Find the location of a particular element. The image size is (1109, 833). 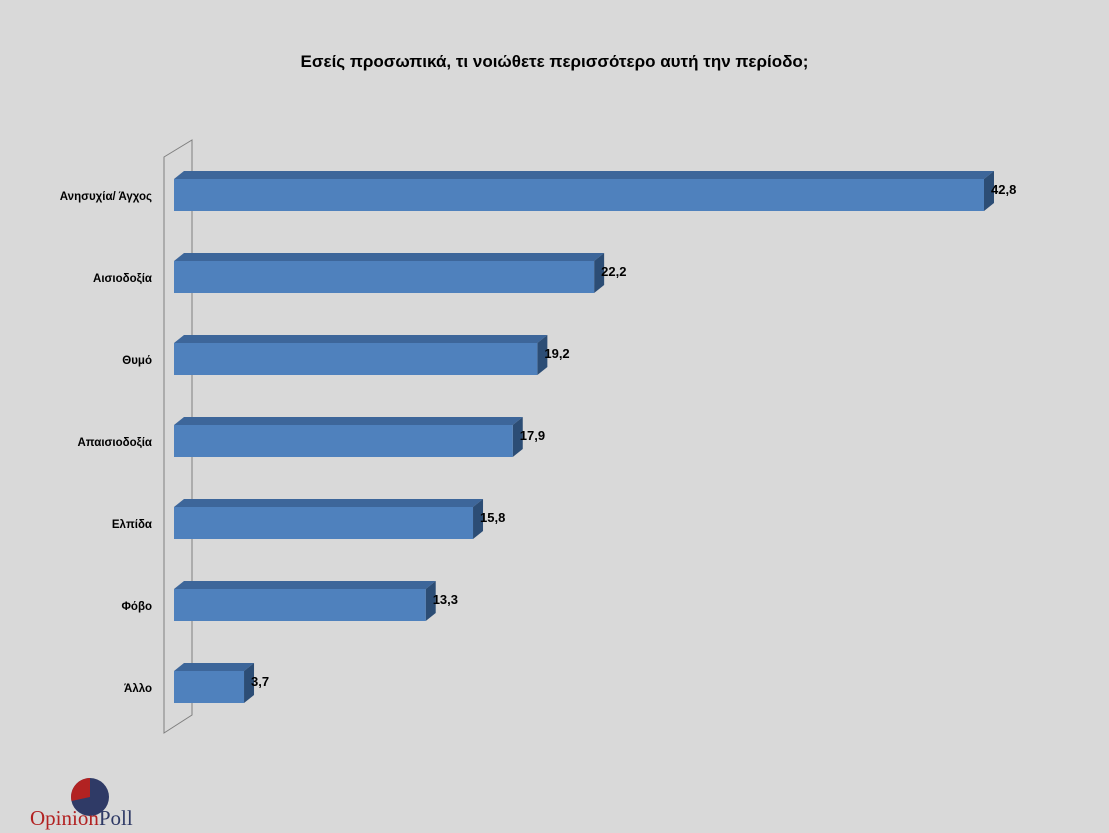

logo-word-poll: Poll is located at coordinates (115, 818).